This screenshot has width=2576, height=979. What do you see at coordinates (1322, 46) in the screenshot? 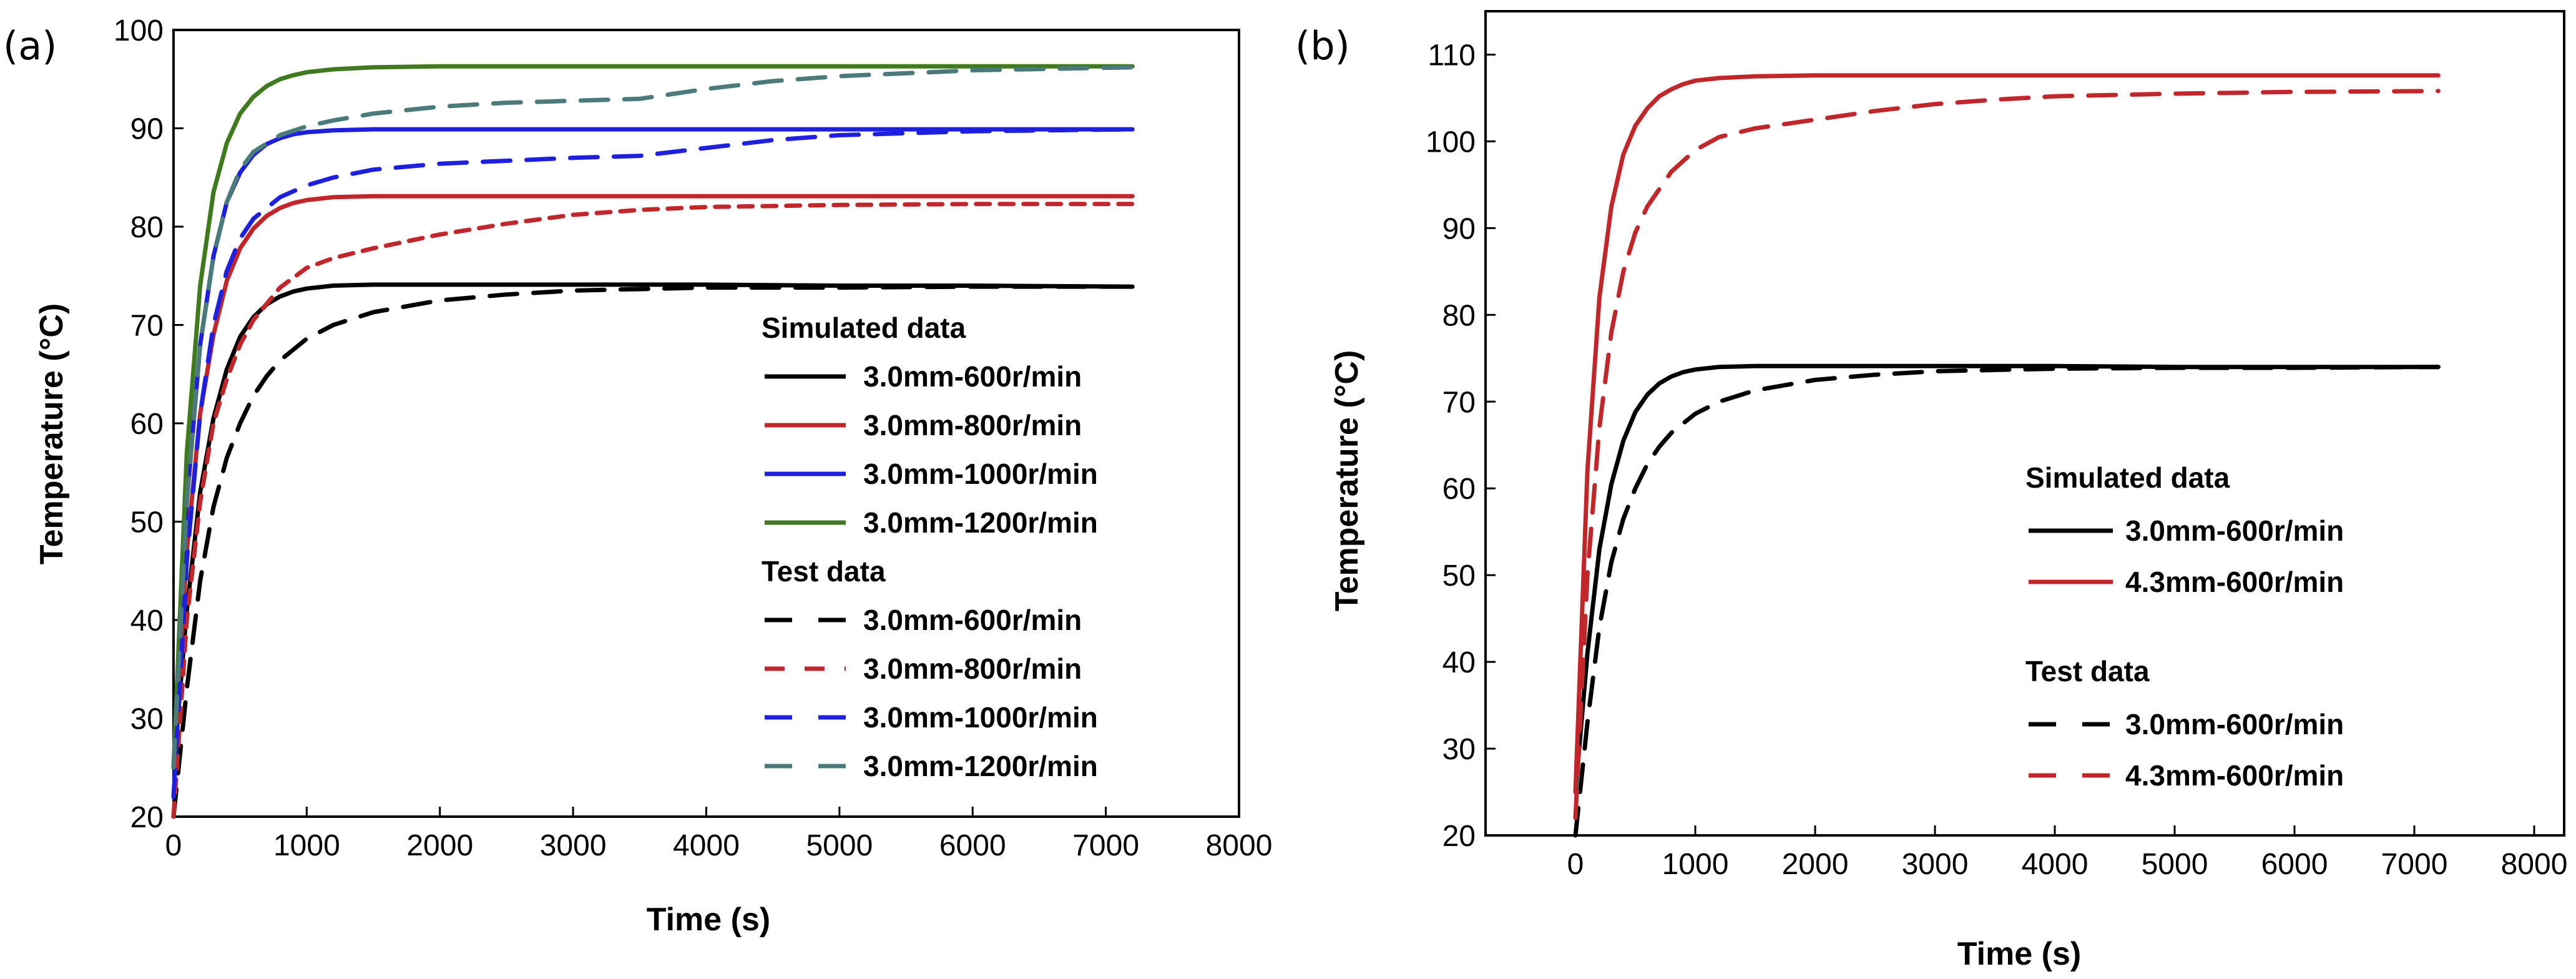
I see `panel-b-label: (b)` at bounding box center [1322, 46].